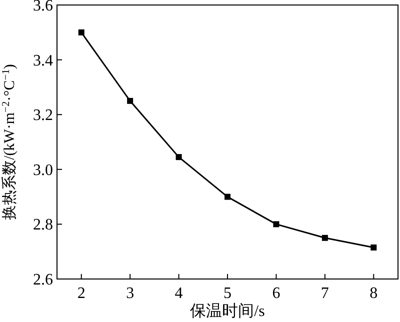 This screenshot has height=322, width=400. Describe the element at coordinates (43, 7) in the screenshot. I see `y-tick-label: 3.6` at that location.